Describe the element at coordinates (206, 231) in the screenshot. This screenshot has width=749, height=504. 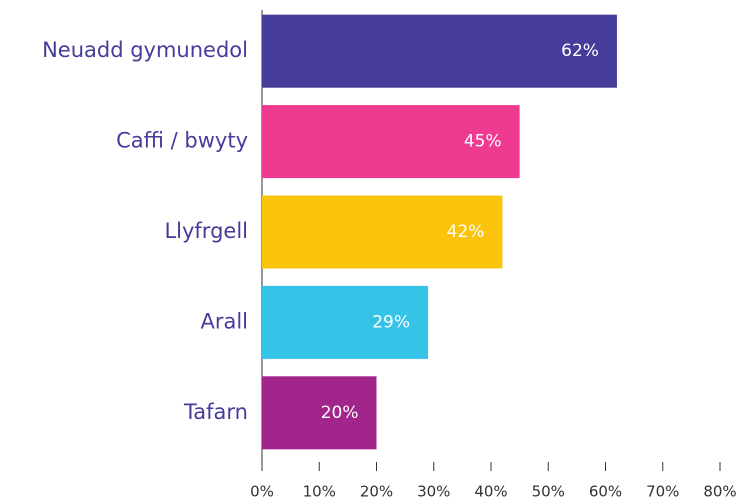
I see `y-tick-label: Llyfrgell` at that location.